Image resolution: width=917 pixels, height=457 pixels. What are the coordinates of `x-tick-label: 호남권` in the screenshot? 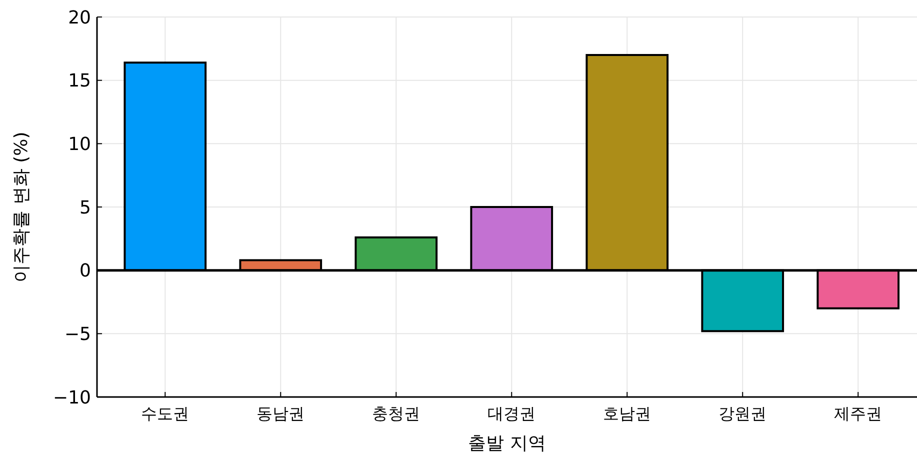 It's located at (627, 413).